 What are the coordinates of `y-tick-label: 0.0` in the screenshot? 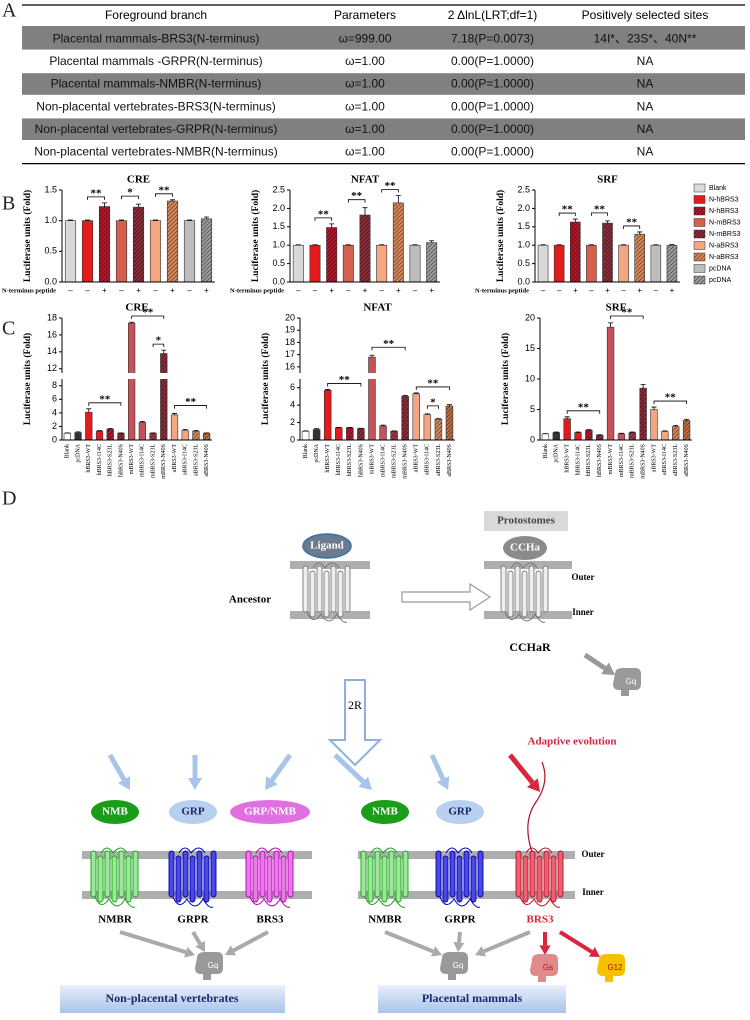 It's located at (50, 281).